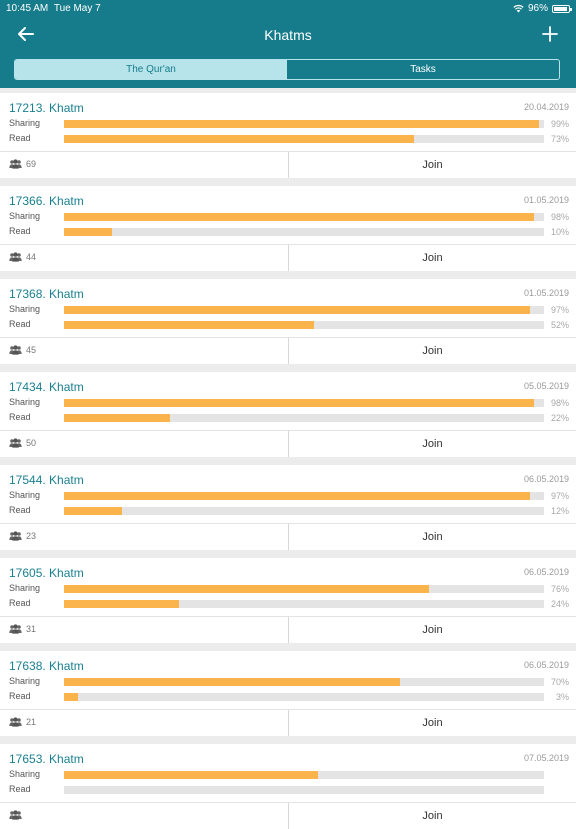 This screenshot has height=829, width=576. I want to click on read-percent: 24%, so click(559, 604).